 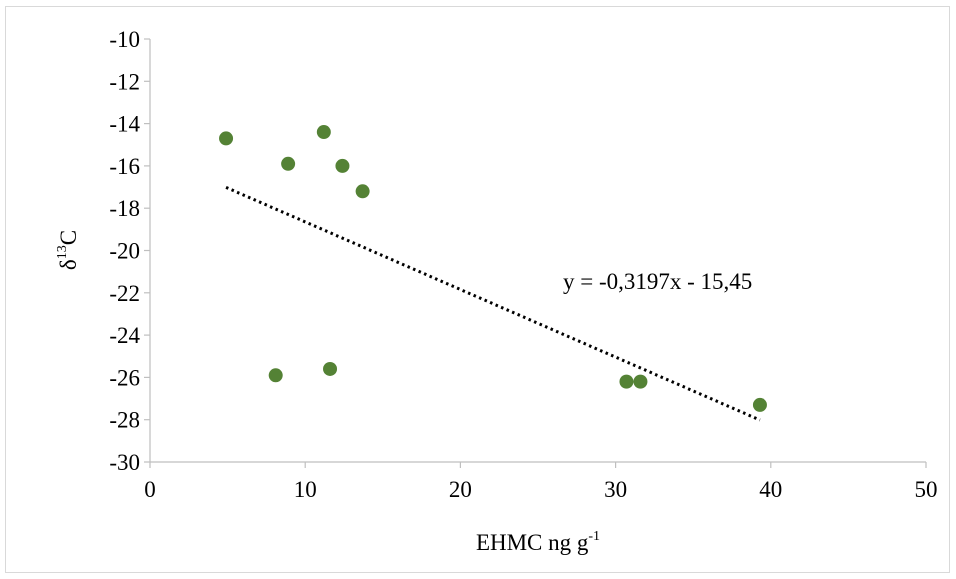 I want to click on y-tick-label: -24, so click(x=124, y=335).